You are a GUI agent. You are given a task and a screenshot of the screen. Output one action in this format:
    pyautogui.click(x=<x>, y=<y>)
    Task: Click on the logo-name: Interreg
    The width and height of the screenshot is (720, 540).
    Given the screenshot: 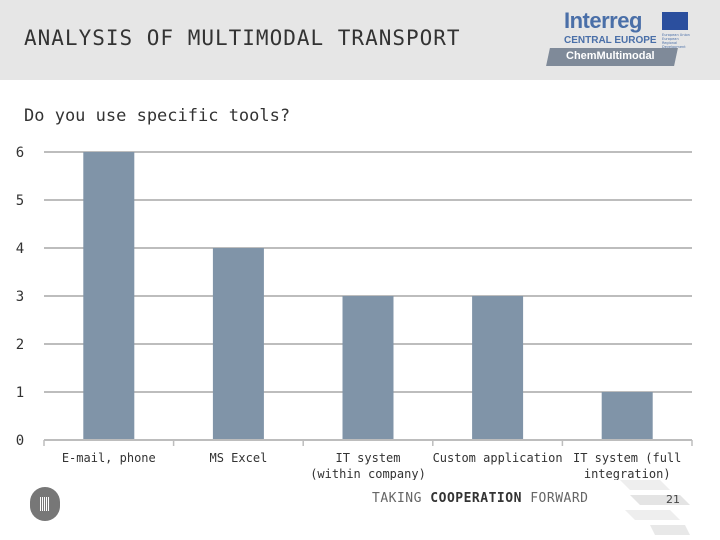 What is the action you would take?
    pyautogui.click(x=603, y=20)
    